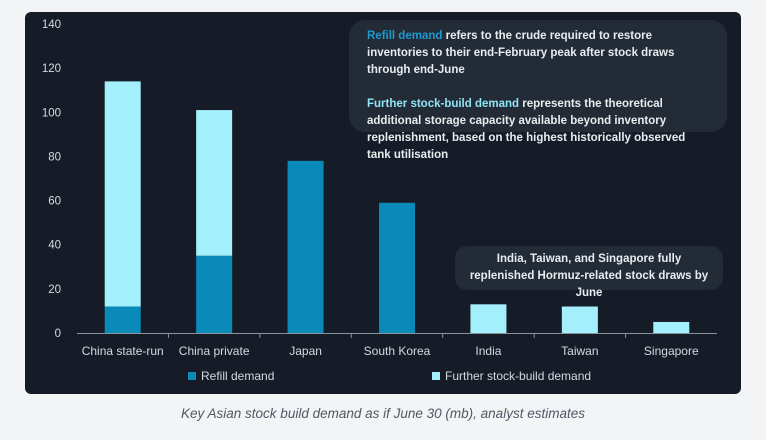 This screenshot has height=440, width=766. I want to click on legend-item-further: Further stock-build demand, so click(511, 376).